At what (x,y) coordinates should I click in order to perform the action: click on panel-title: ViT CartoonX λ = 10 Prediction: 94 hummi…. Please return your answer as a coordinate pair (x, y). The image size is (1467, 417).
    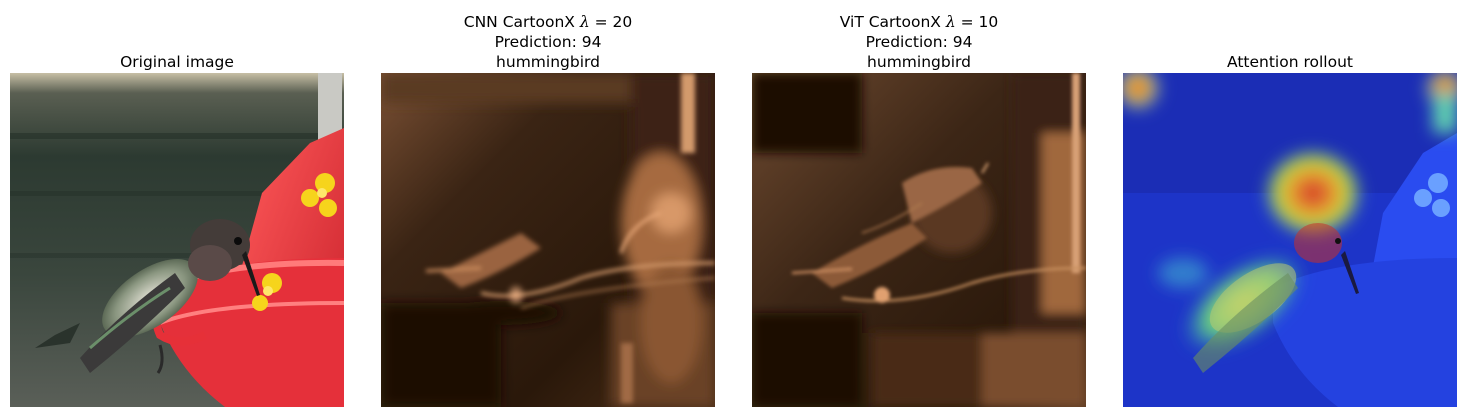
    Looking at the image, I should click on (919, 42).